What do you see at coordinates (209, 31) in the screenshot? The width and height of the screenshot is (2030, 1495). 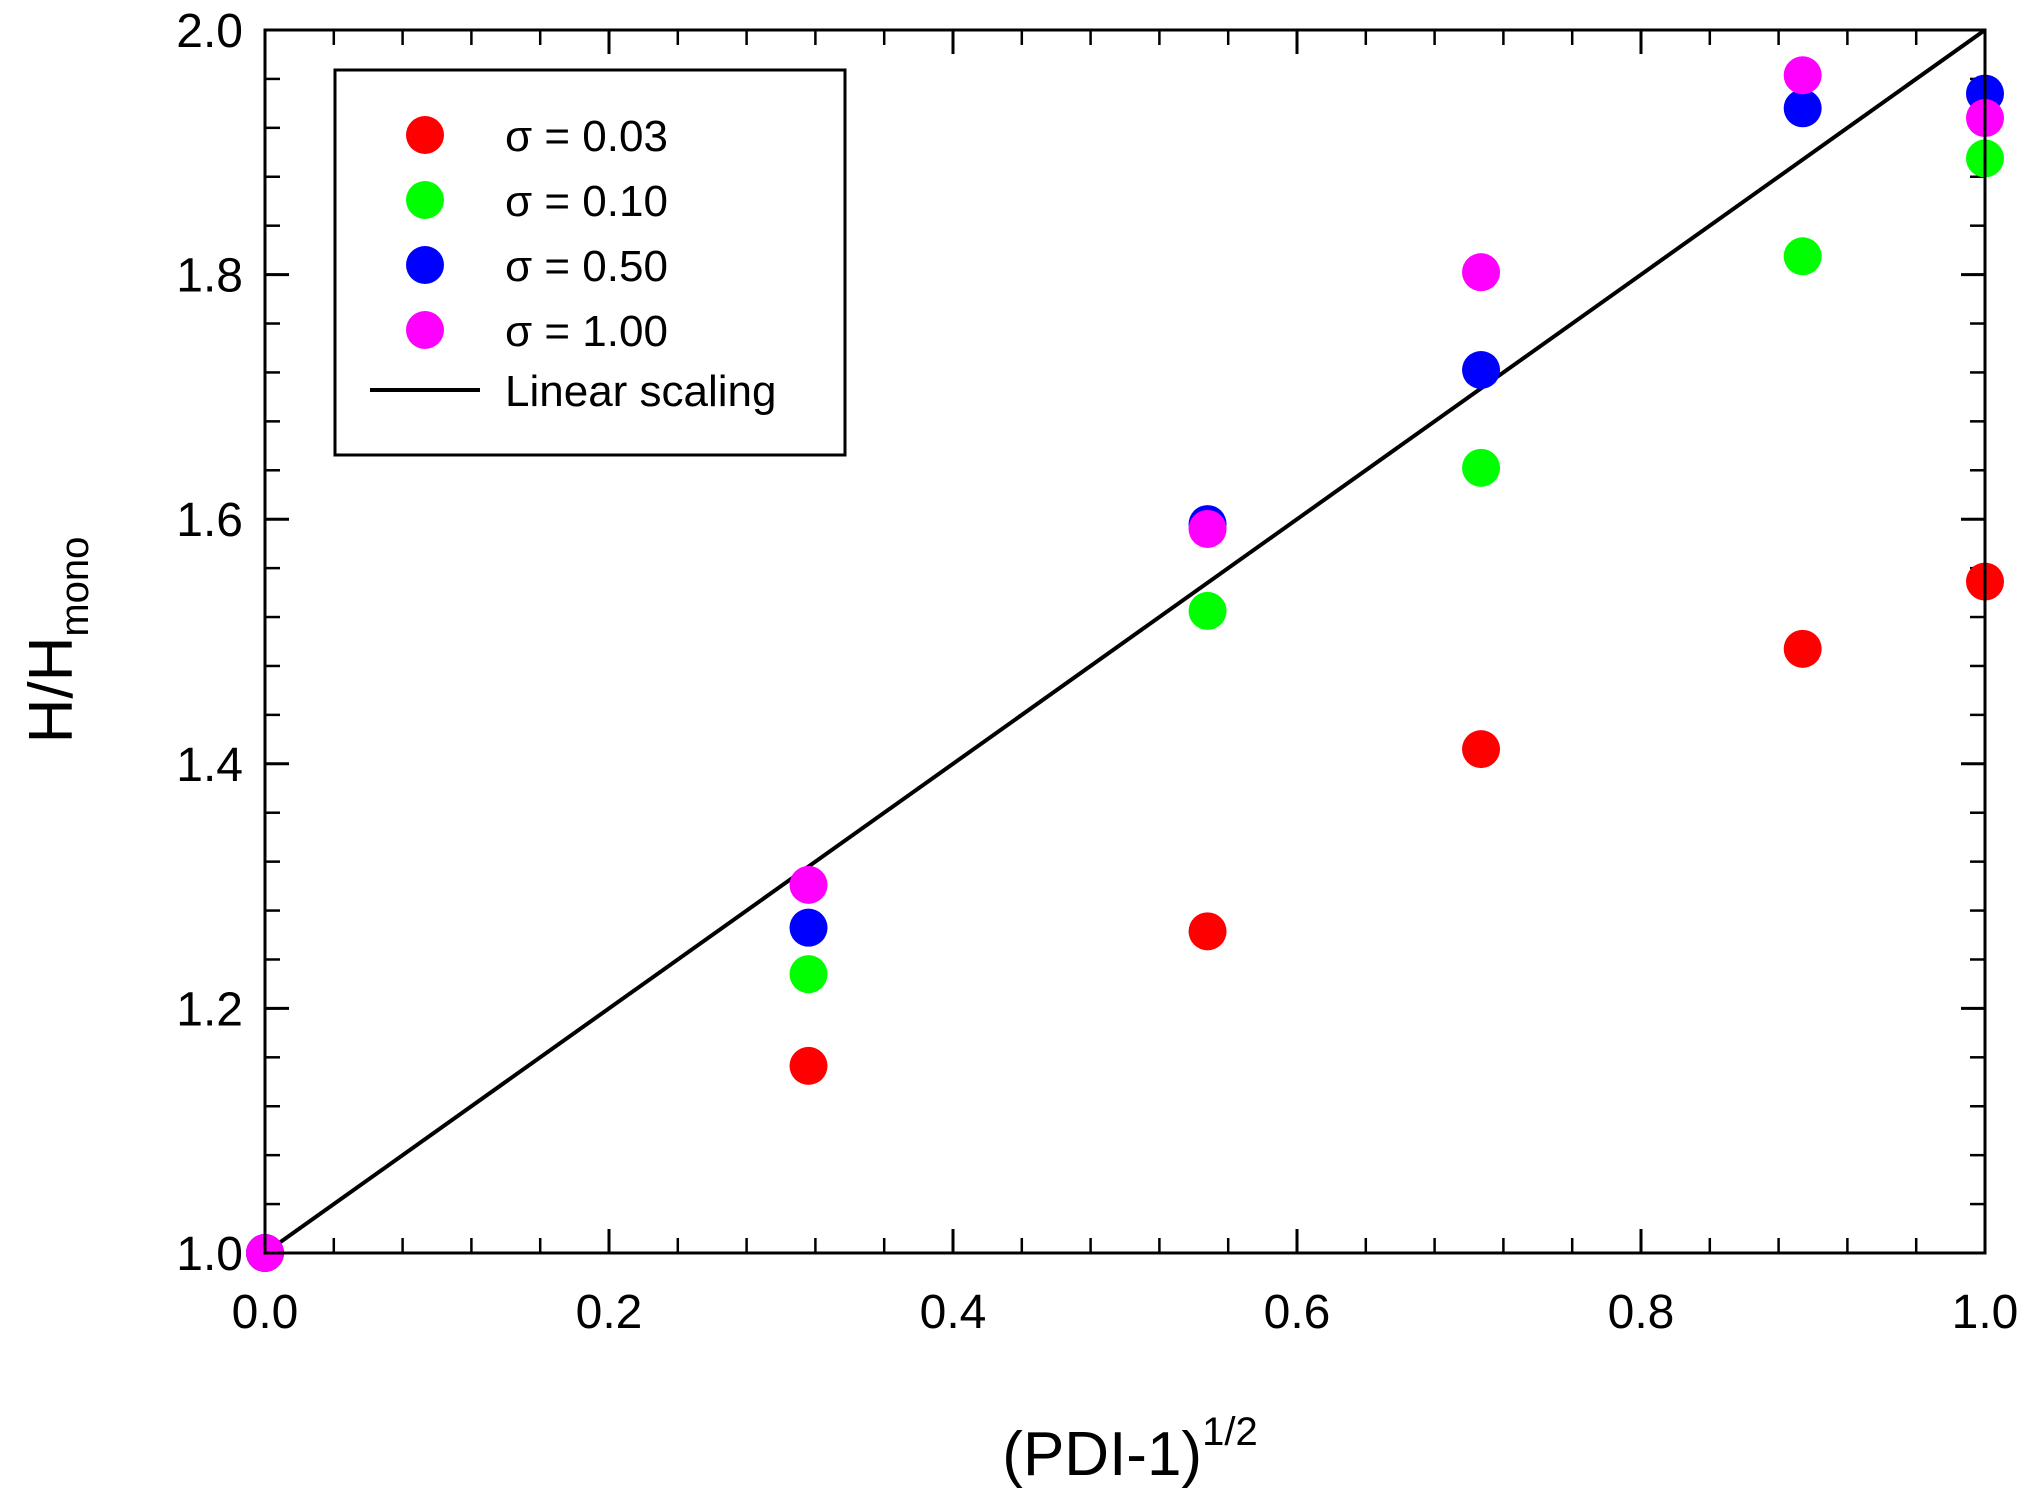 I see `y-tick-label: 2.0` at bounding box center [209, 31].